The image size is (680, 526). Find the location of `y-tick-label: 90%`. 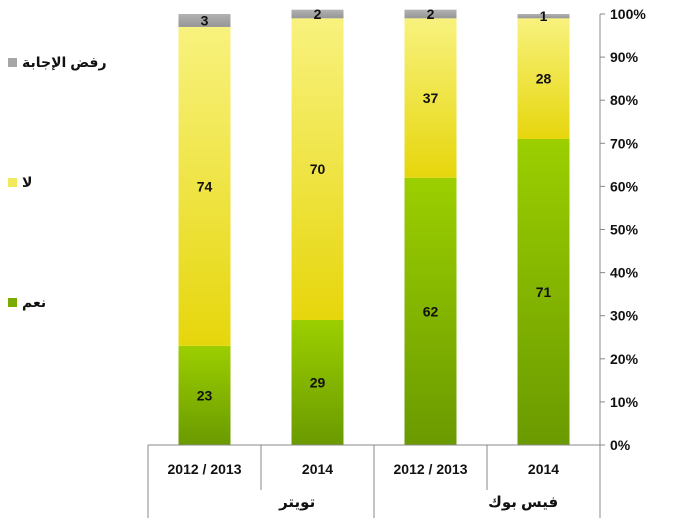

y-tick-label: 90% is located at coordinates (624, 57).